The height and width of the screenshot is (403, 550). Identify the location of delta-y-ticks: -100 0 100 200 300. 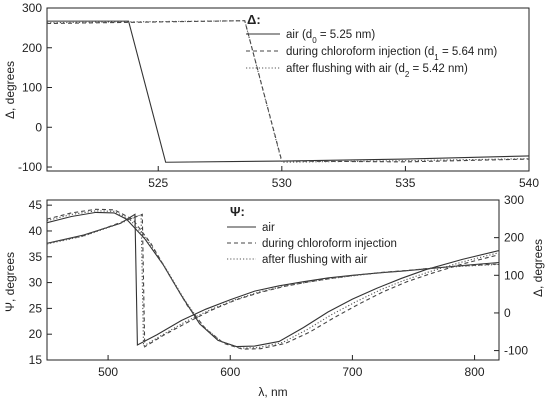
(35, 87).